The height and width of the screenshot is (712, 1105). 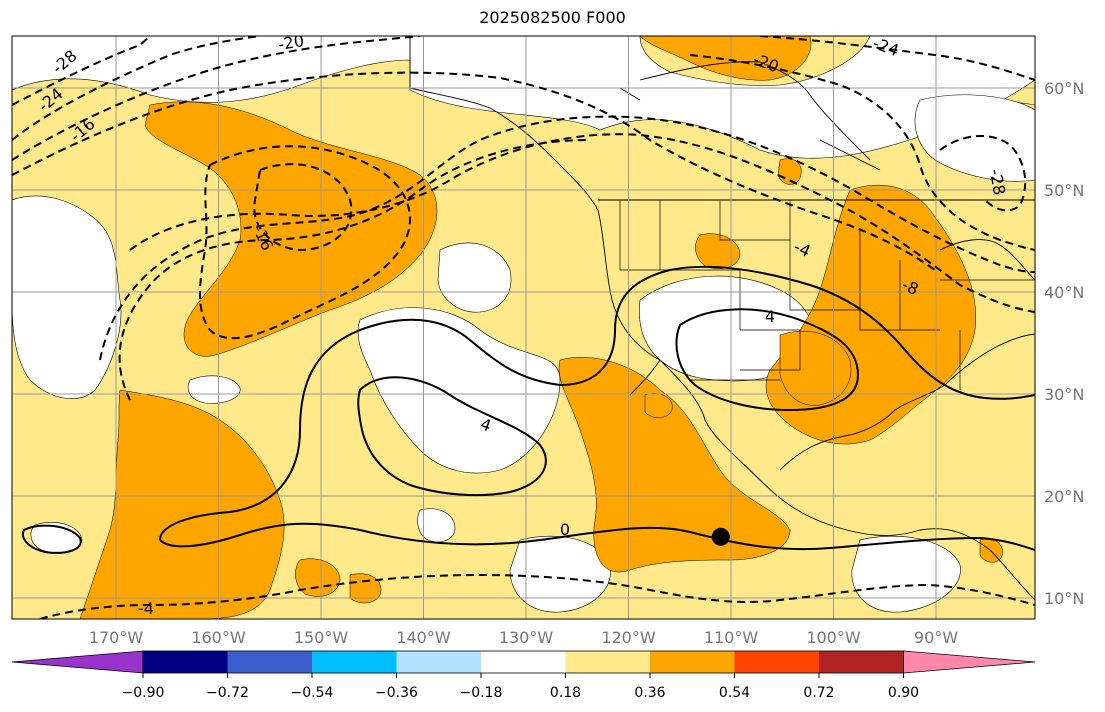 What do you see at coordinates (312, 693) in the screenshot?
I see `colorbar-tick-label: −0.54` at bounding box center [312, 693].